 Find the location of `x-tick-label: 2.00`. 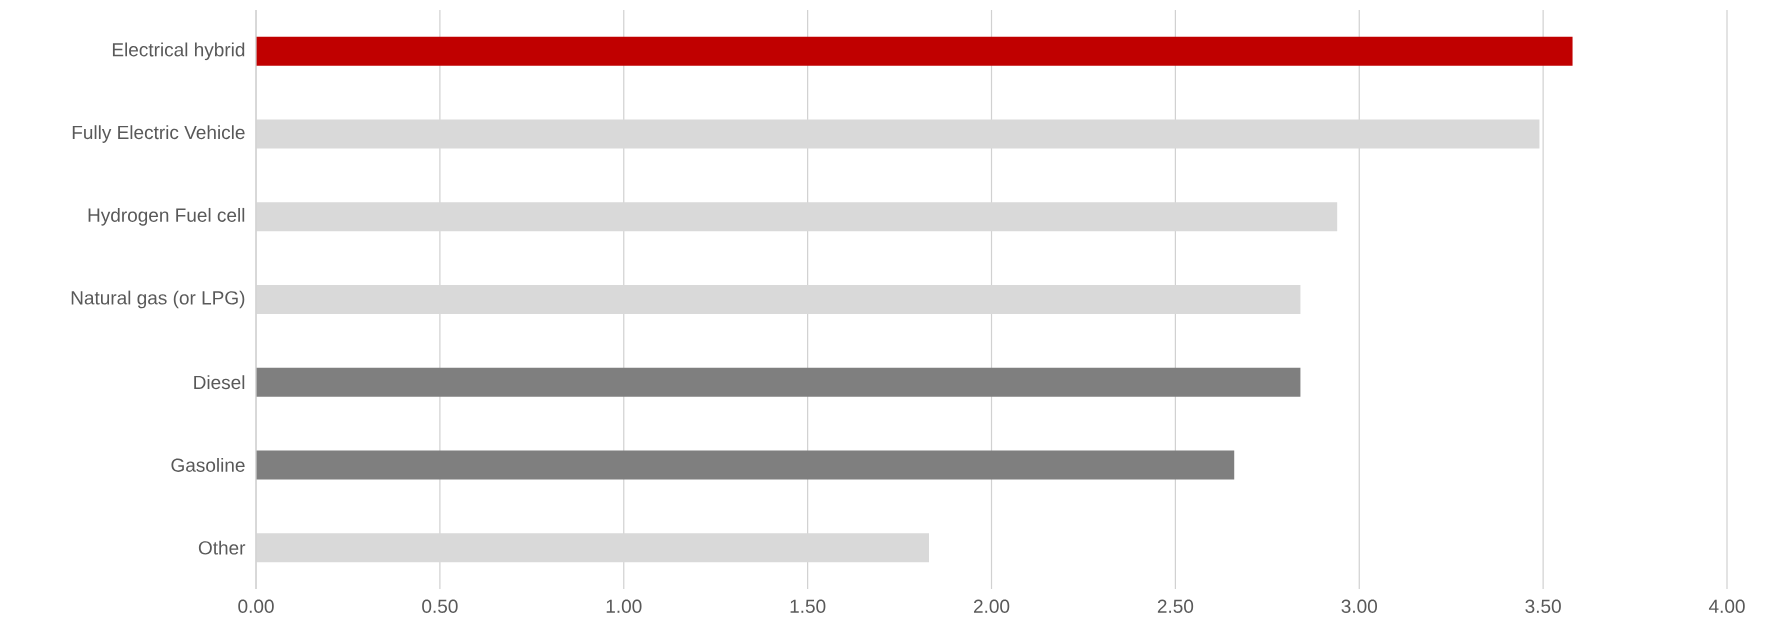

x-tick-label: 2.00 is located at coordinates (991, 606).